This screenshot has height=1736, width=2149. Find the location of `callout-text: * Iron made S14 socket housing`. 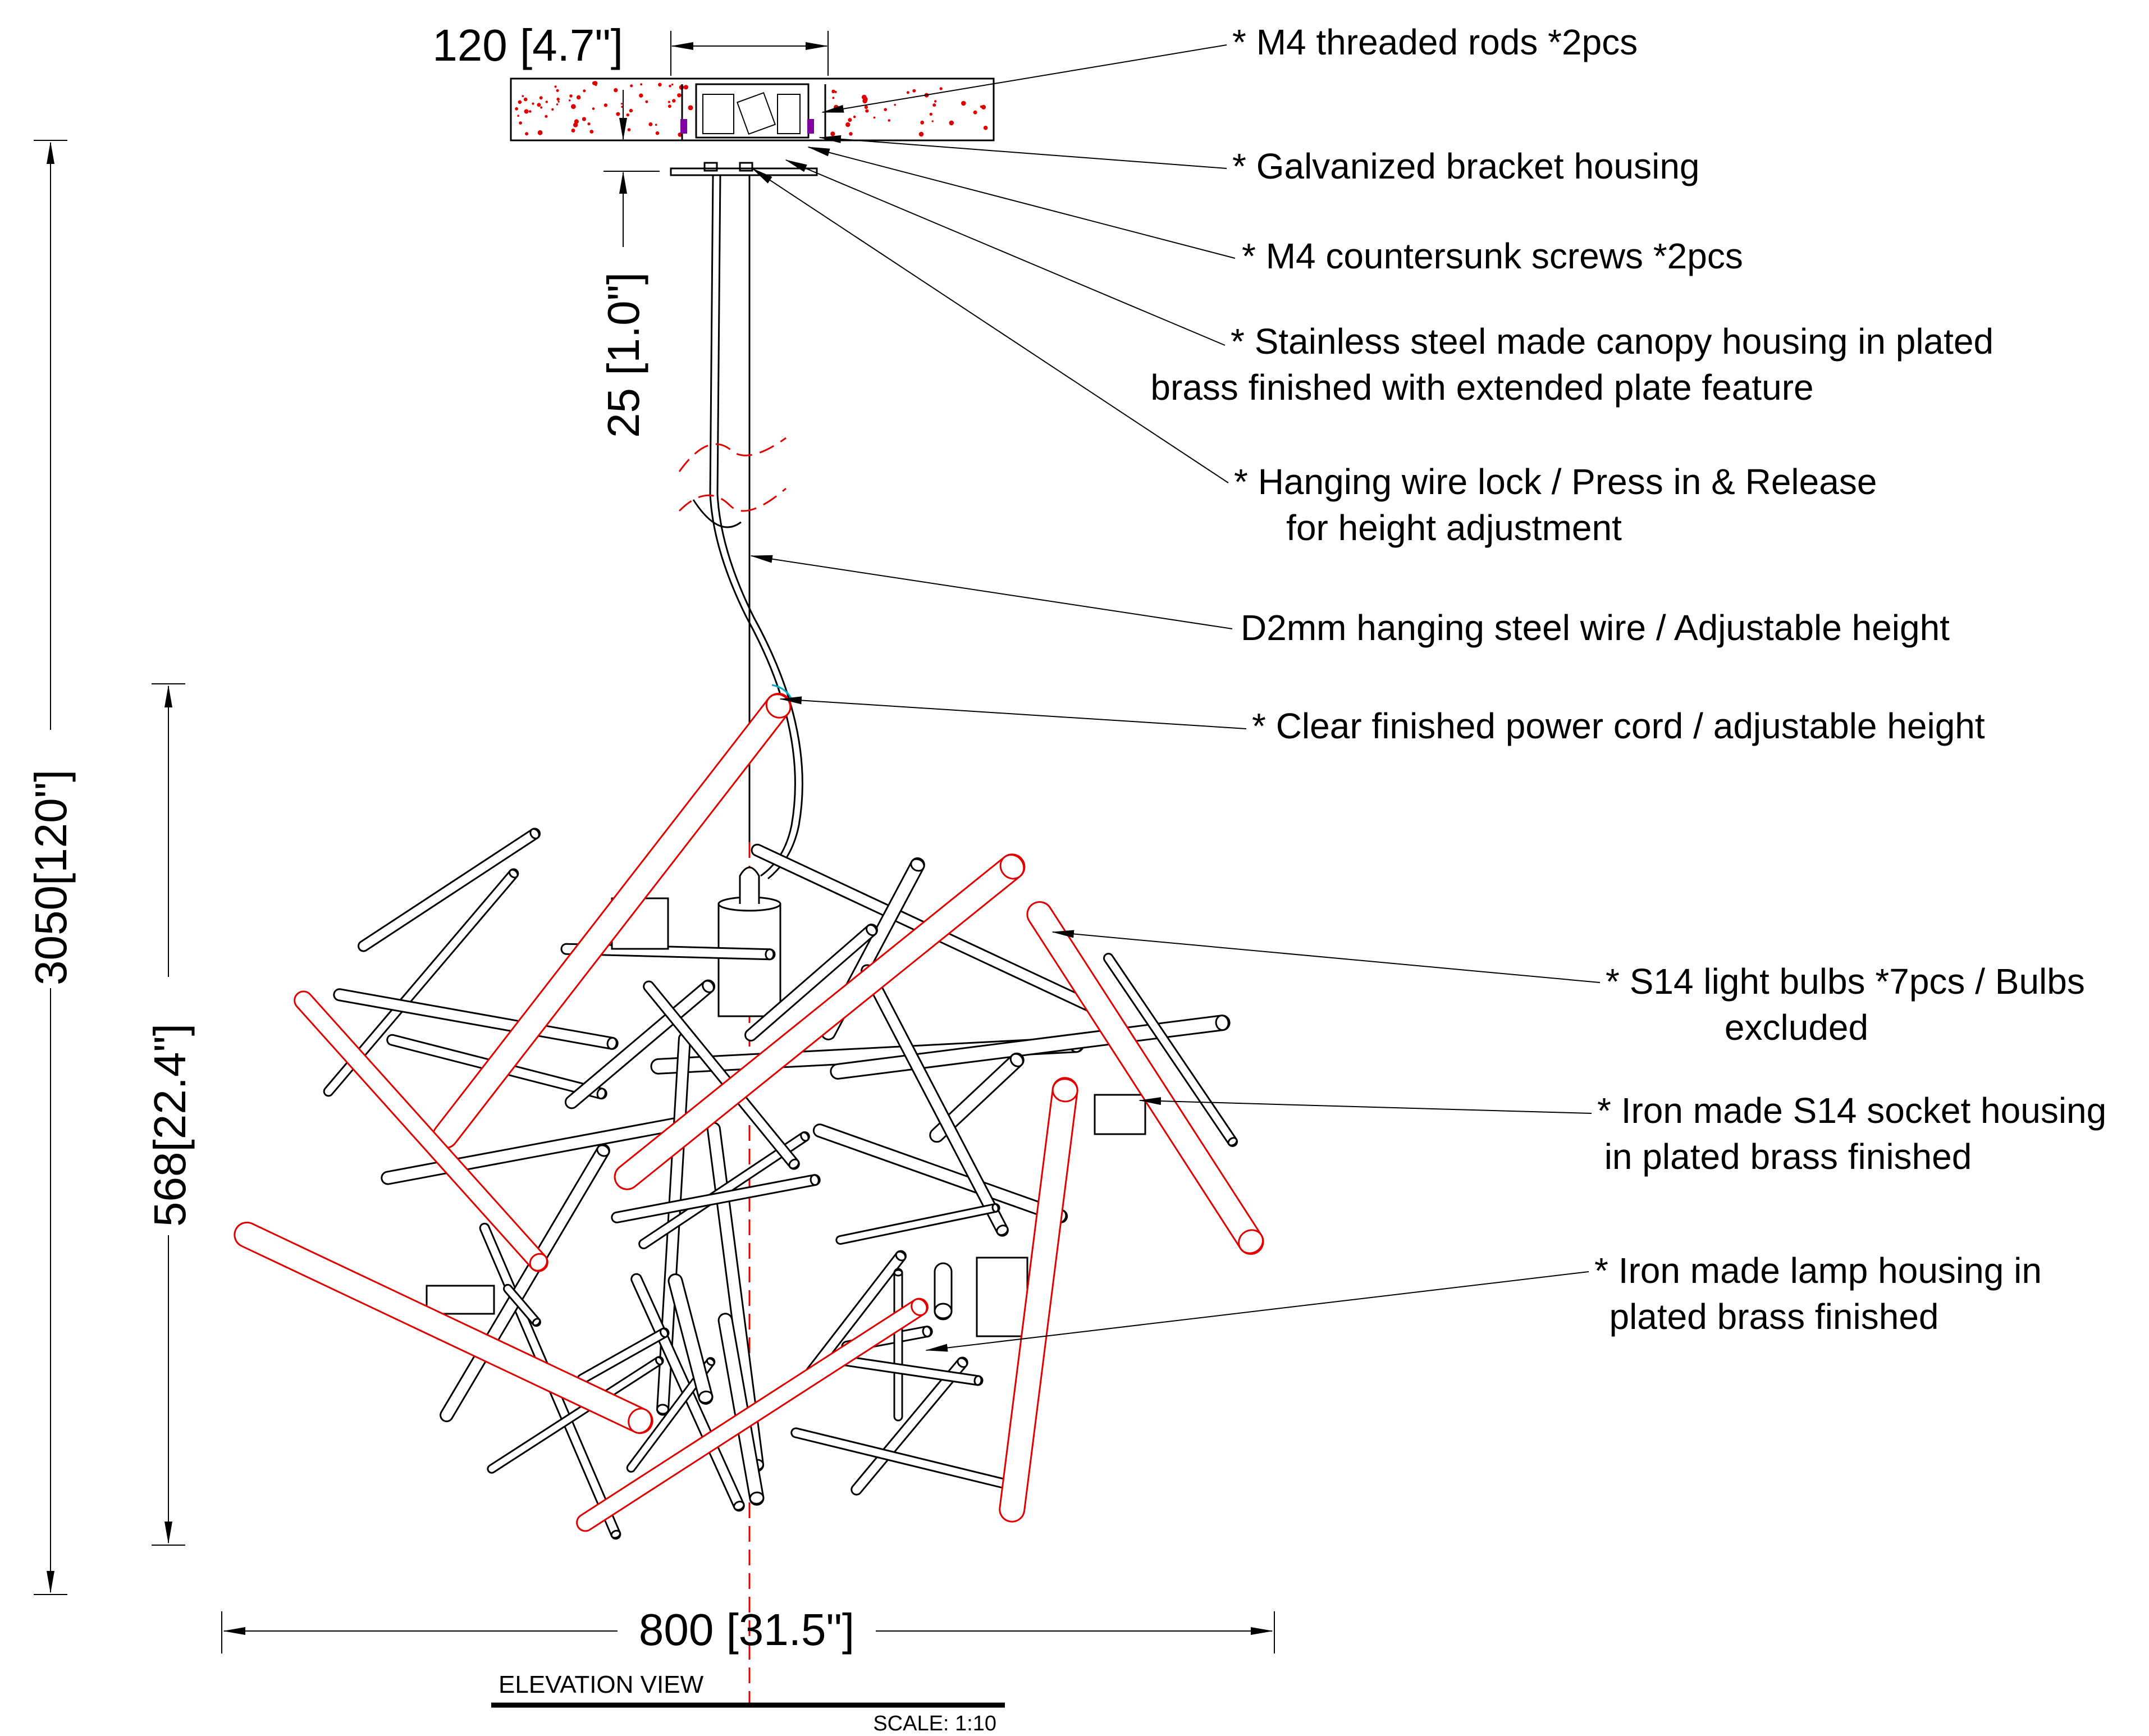

callout-text: * Iron made S14 socket housing is located at coordinates (1852, 1110).